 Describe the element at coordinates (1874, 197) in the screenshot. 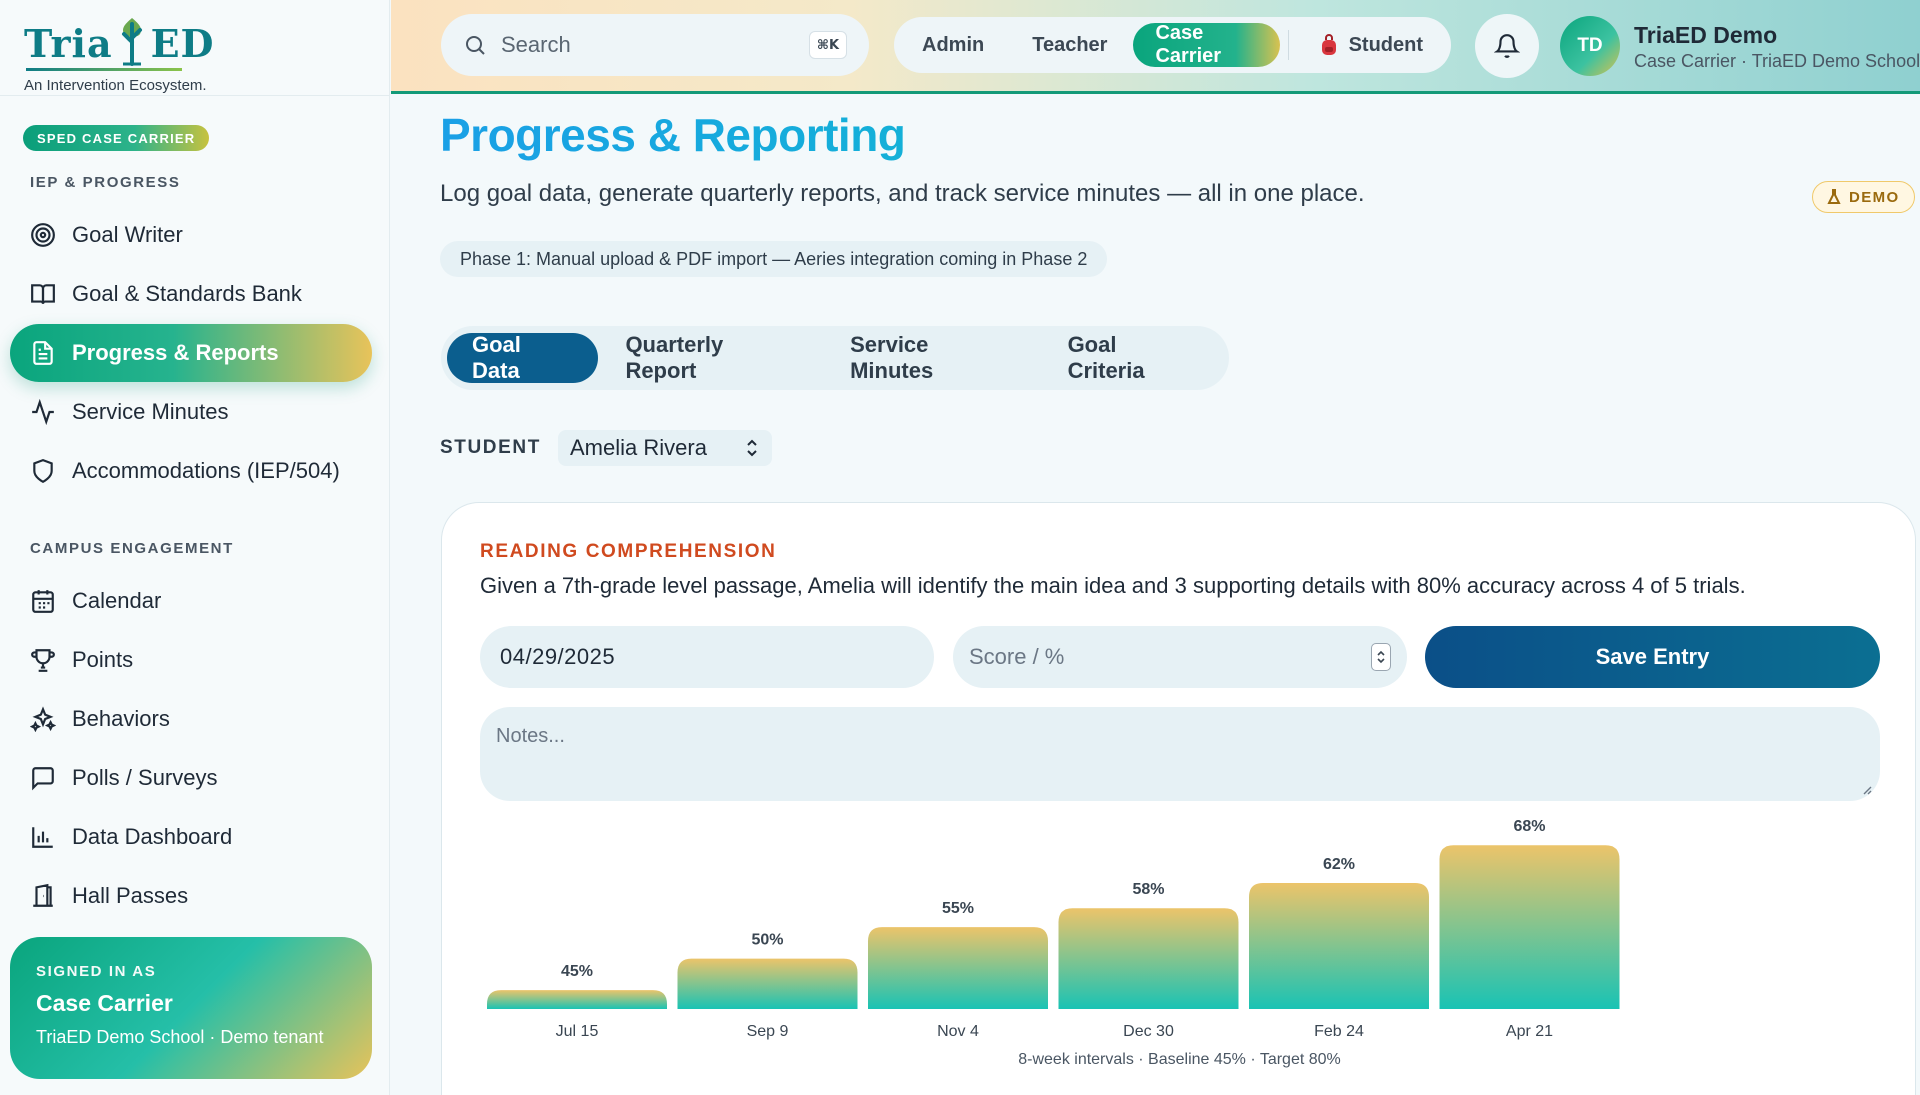

I see `demo-badge-label: DEMO` at that location.